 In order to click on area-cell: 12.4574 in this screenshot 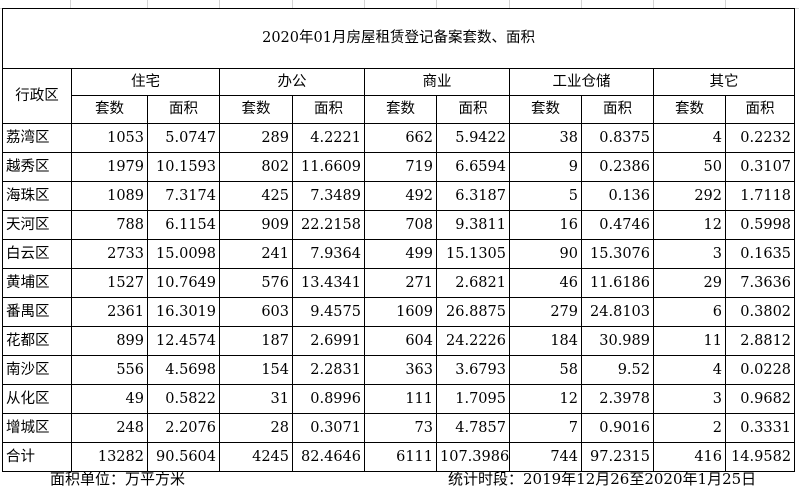, I will do `click(183, 341)`.